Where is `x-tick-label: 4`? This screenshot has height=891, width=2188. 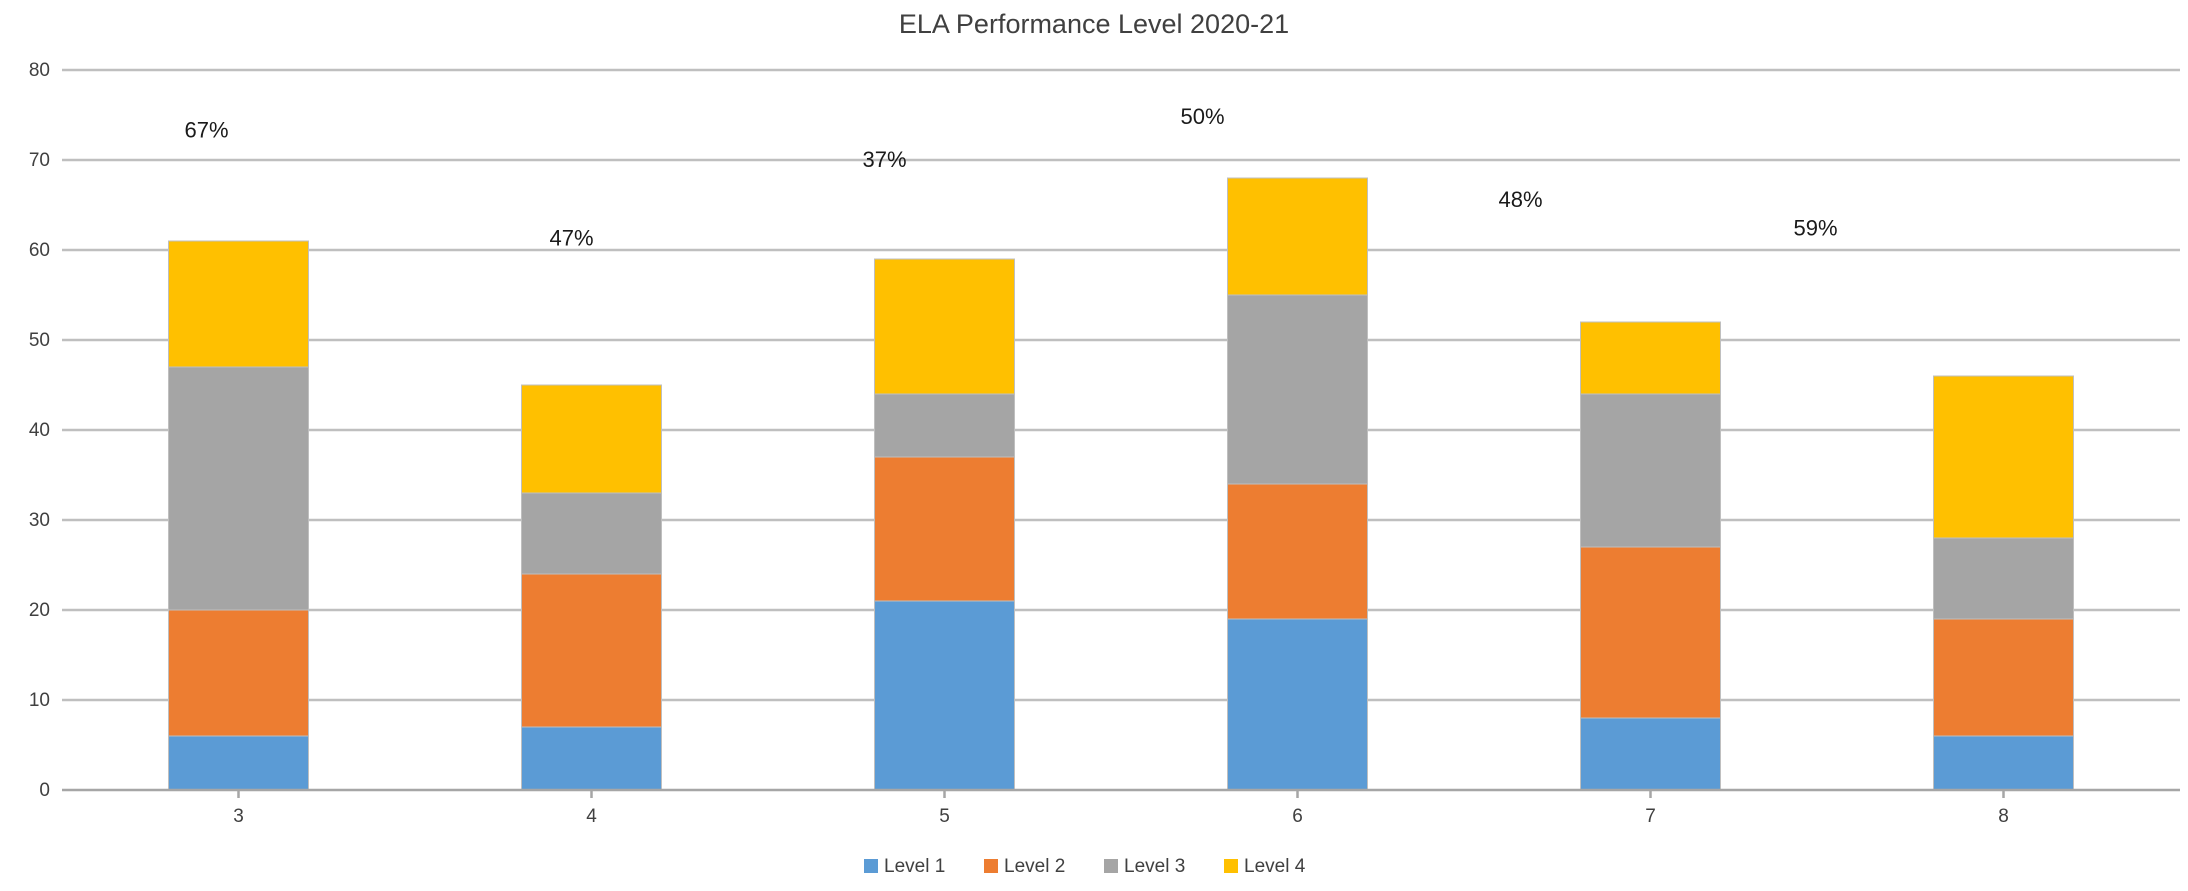 x-tick-label: 4 is located at coordinates (591, 816).